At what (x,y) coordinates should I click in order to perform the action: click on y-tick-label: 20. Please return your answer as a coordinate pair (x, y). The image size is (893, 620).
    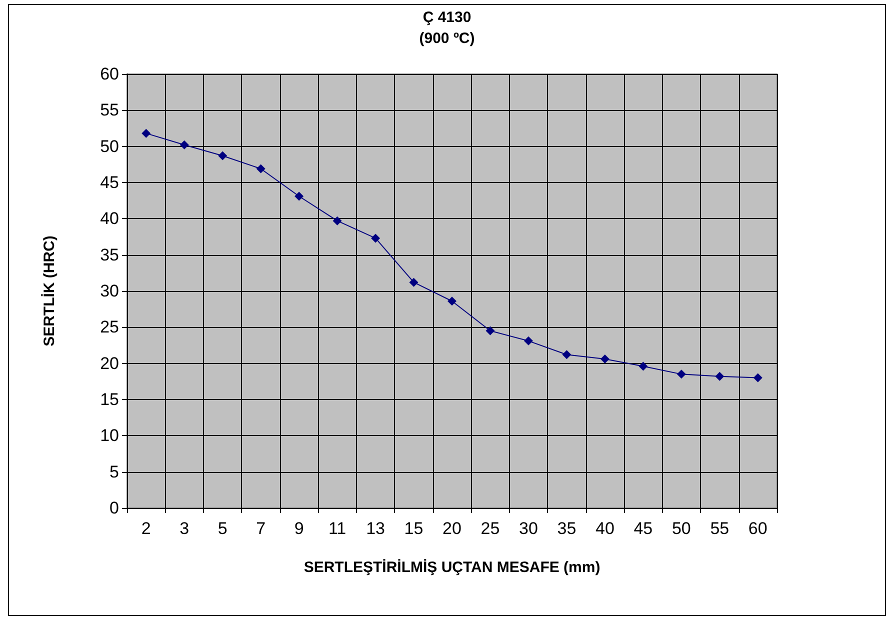
    Looking at the image, I should click on (109, 363).